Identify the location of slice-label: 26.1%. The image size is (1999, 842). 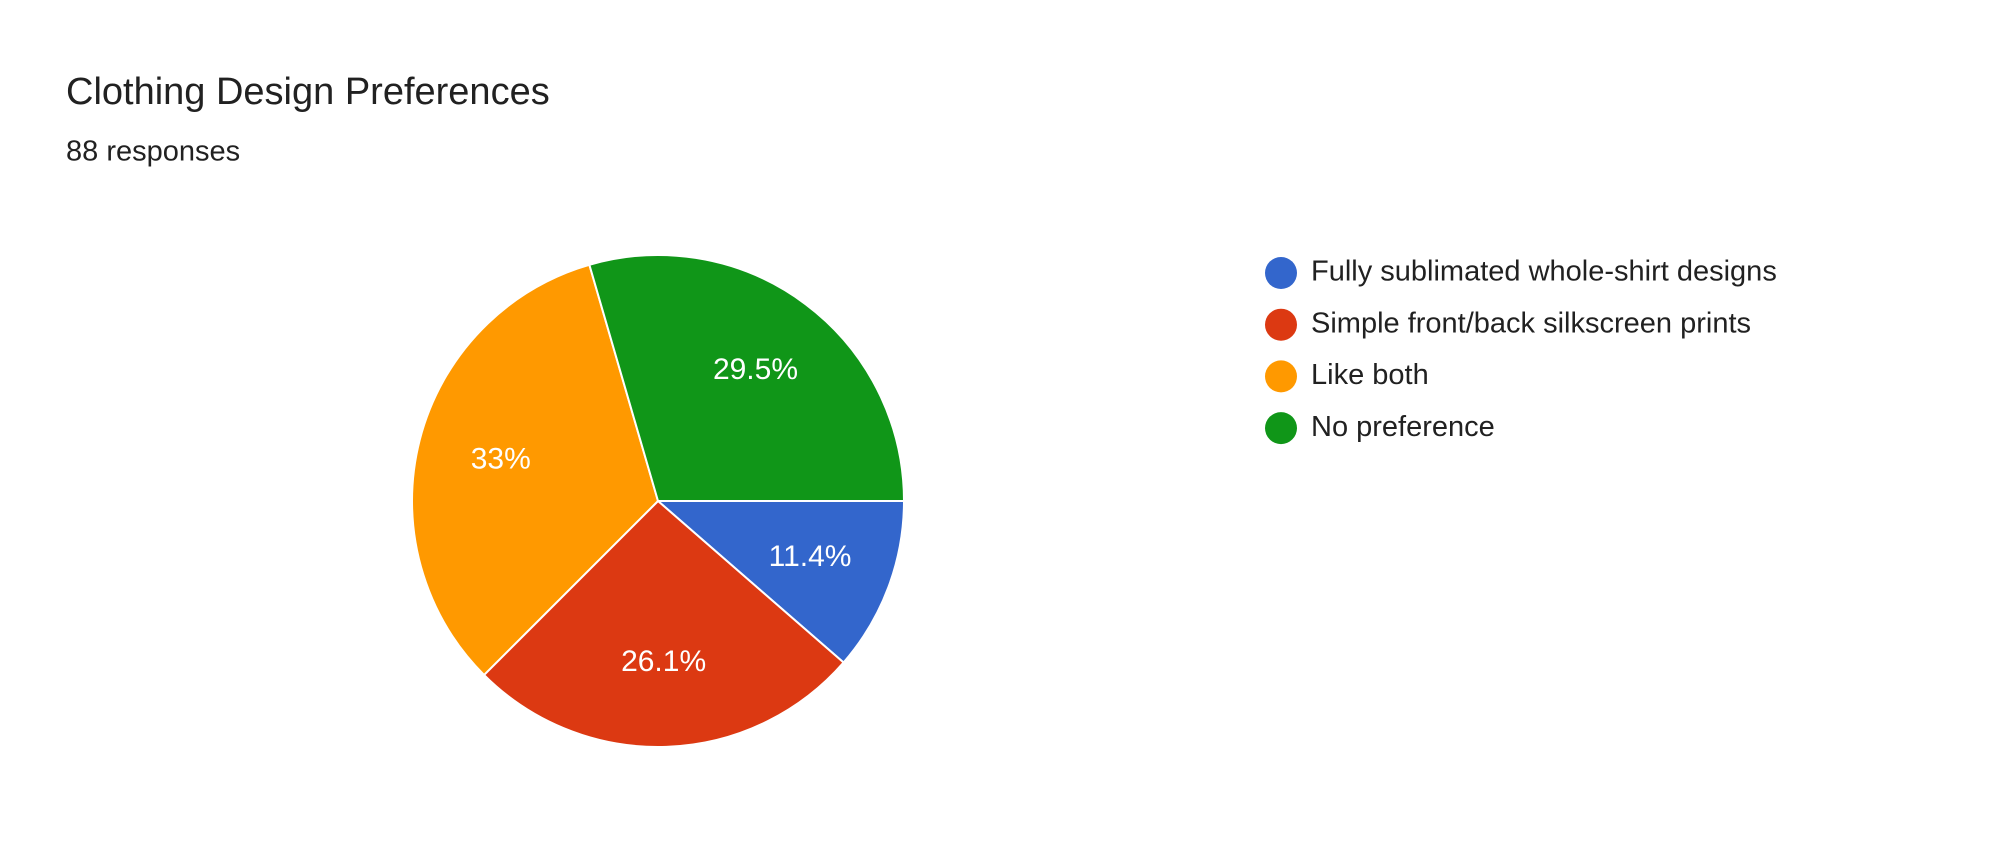
(663, 661).